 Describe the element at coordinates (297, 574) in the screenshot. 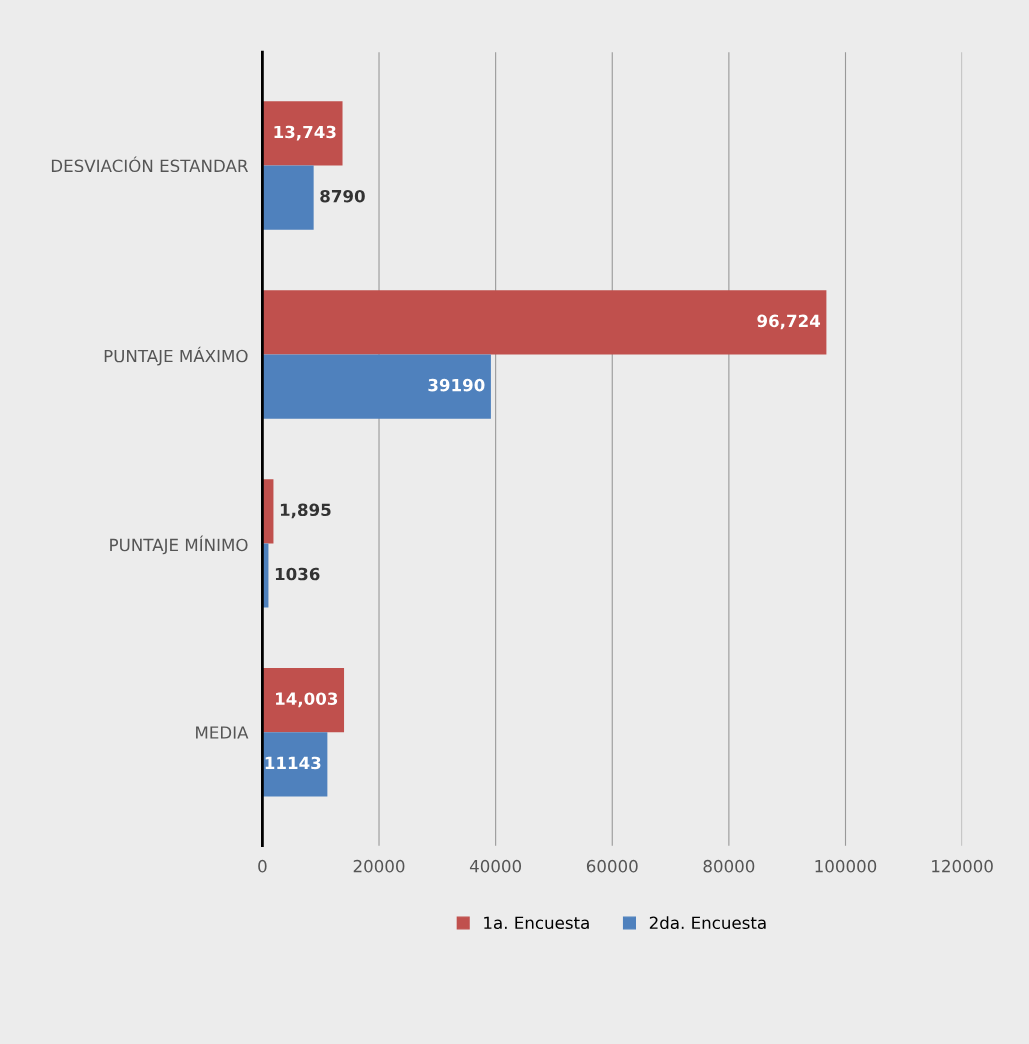

I see `data-label: 1036` at that location.